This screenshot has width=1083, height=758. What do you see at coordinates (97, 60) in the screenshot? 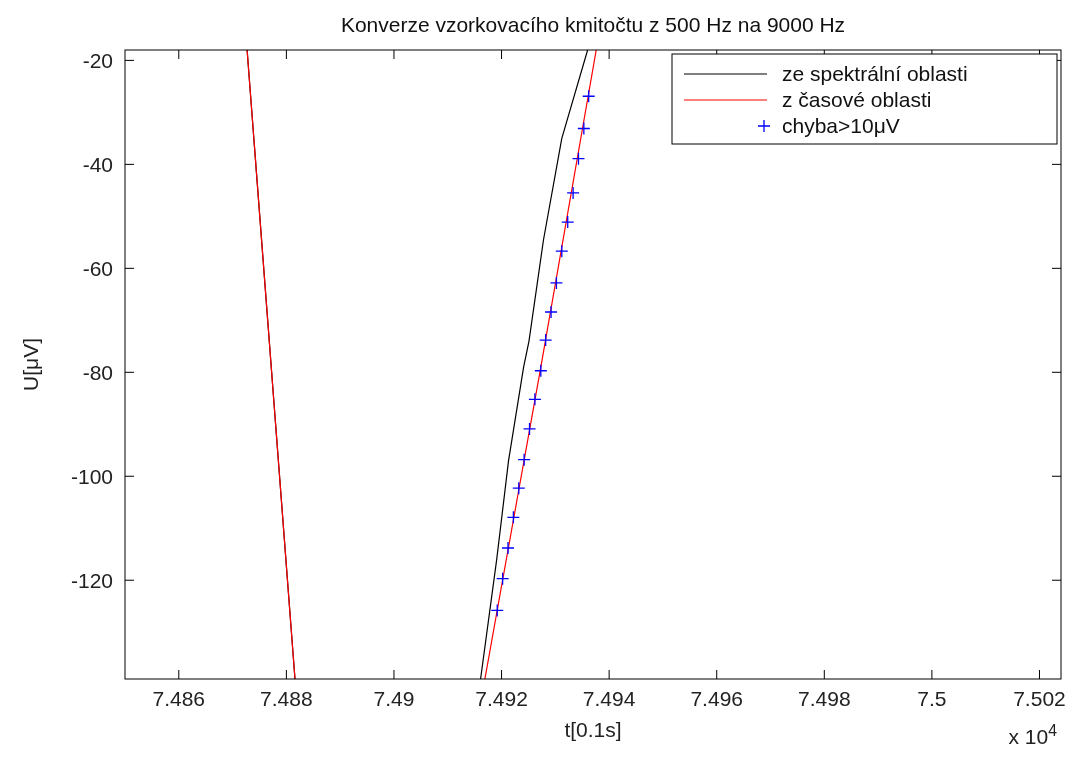
I see `y-tick-label: -20` at bounding box center [97, 60].